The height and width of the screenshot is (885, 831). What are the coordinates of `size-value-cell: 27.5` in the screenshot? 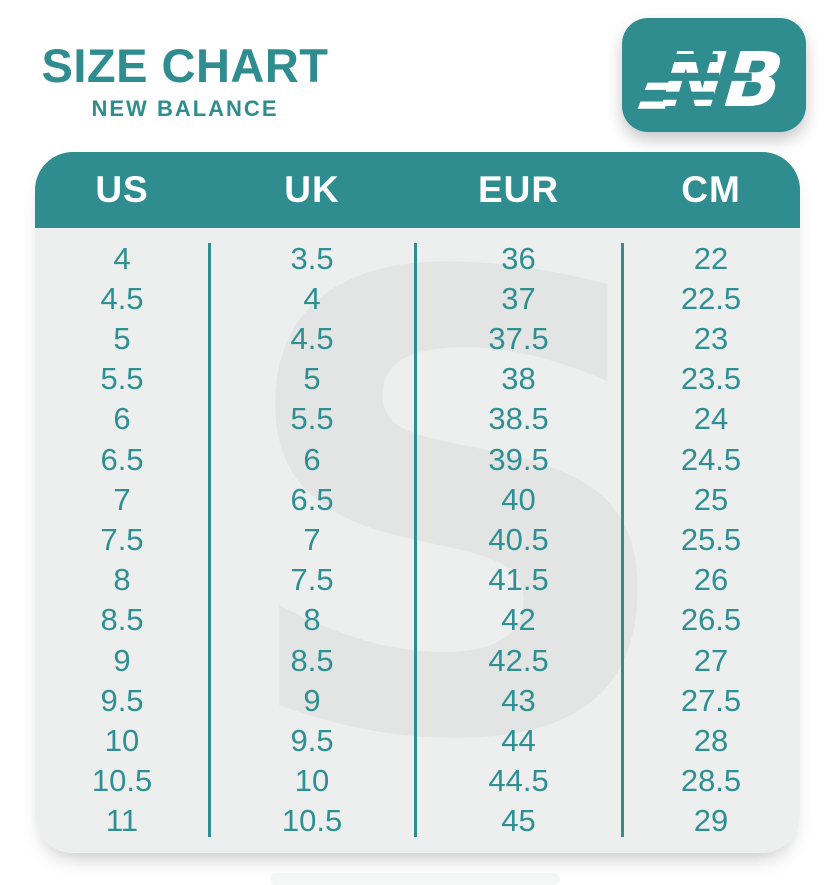 It's located at (711, 700).